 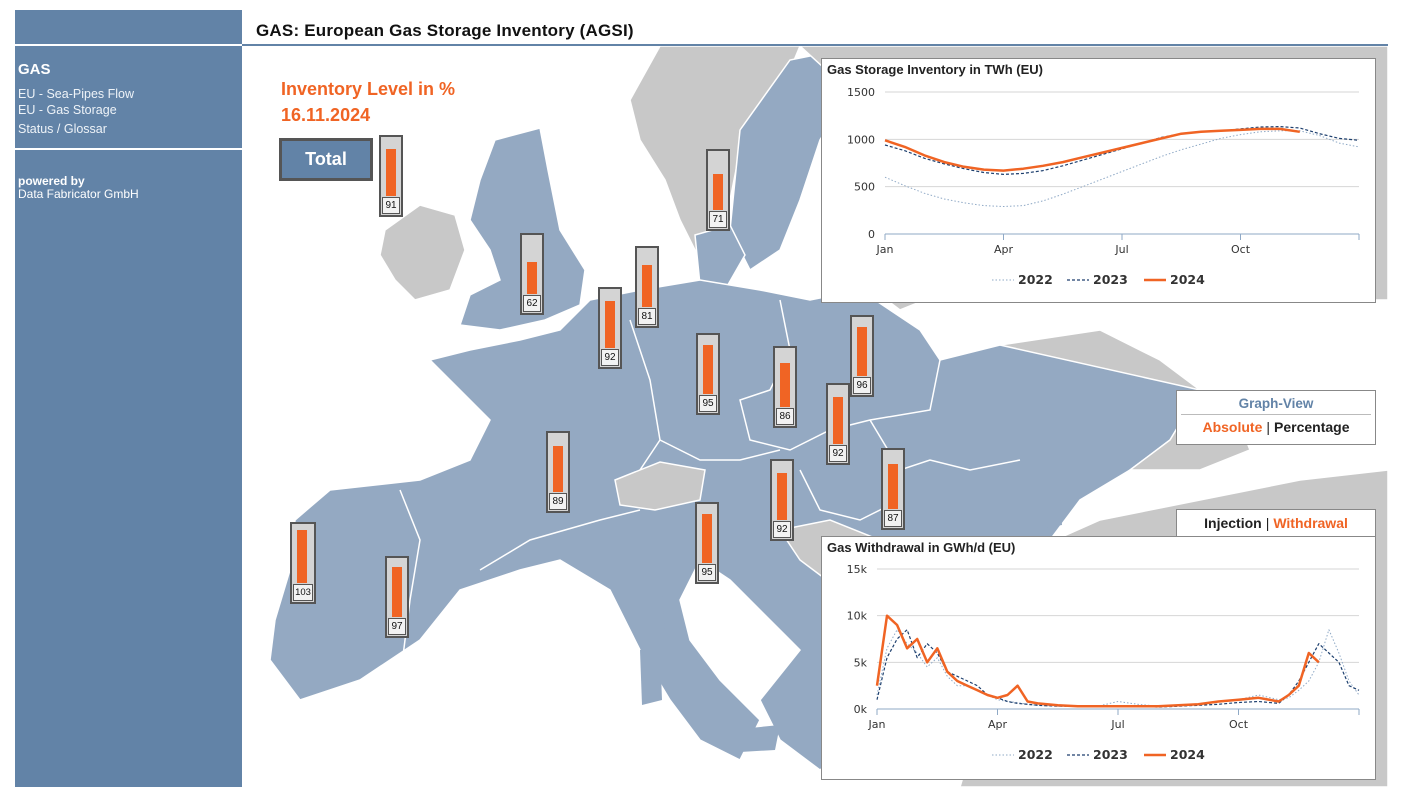 I want to click on x-tick-label: Jan, so click(x=877, y=724).